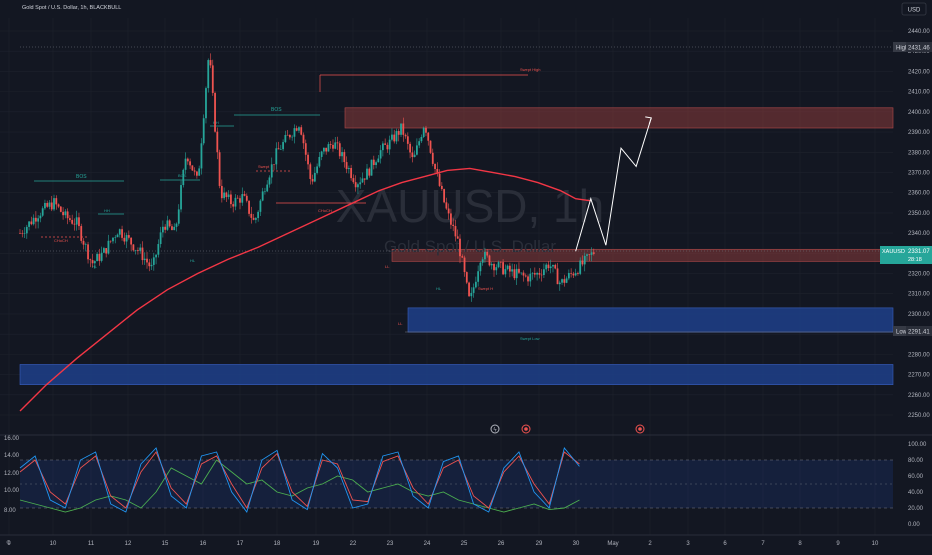 The image size is (932, 555). Describe the element at coordinates (12, 439) in the screenshot. I see `oscillator-left-tick: 16.00` at that location.